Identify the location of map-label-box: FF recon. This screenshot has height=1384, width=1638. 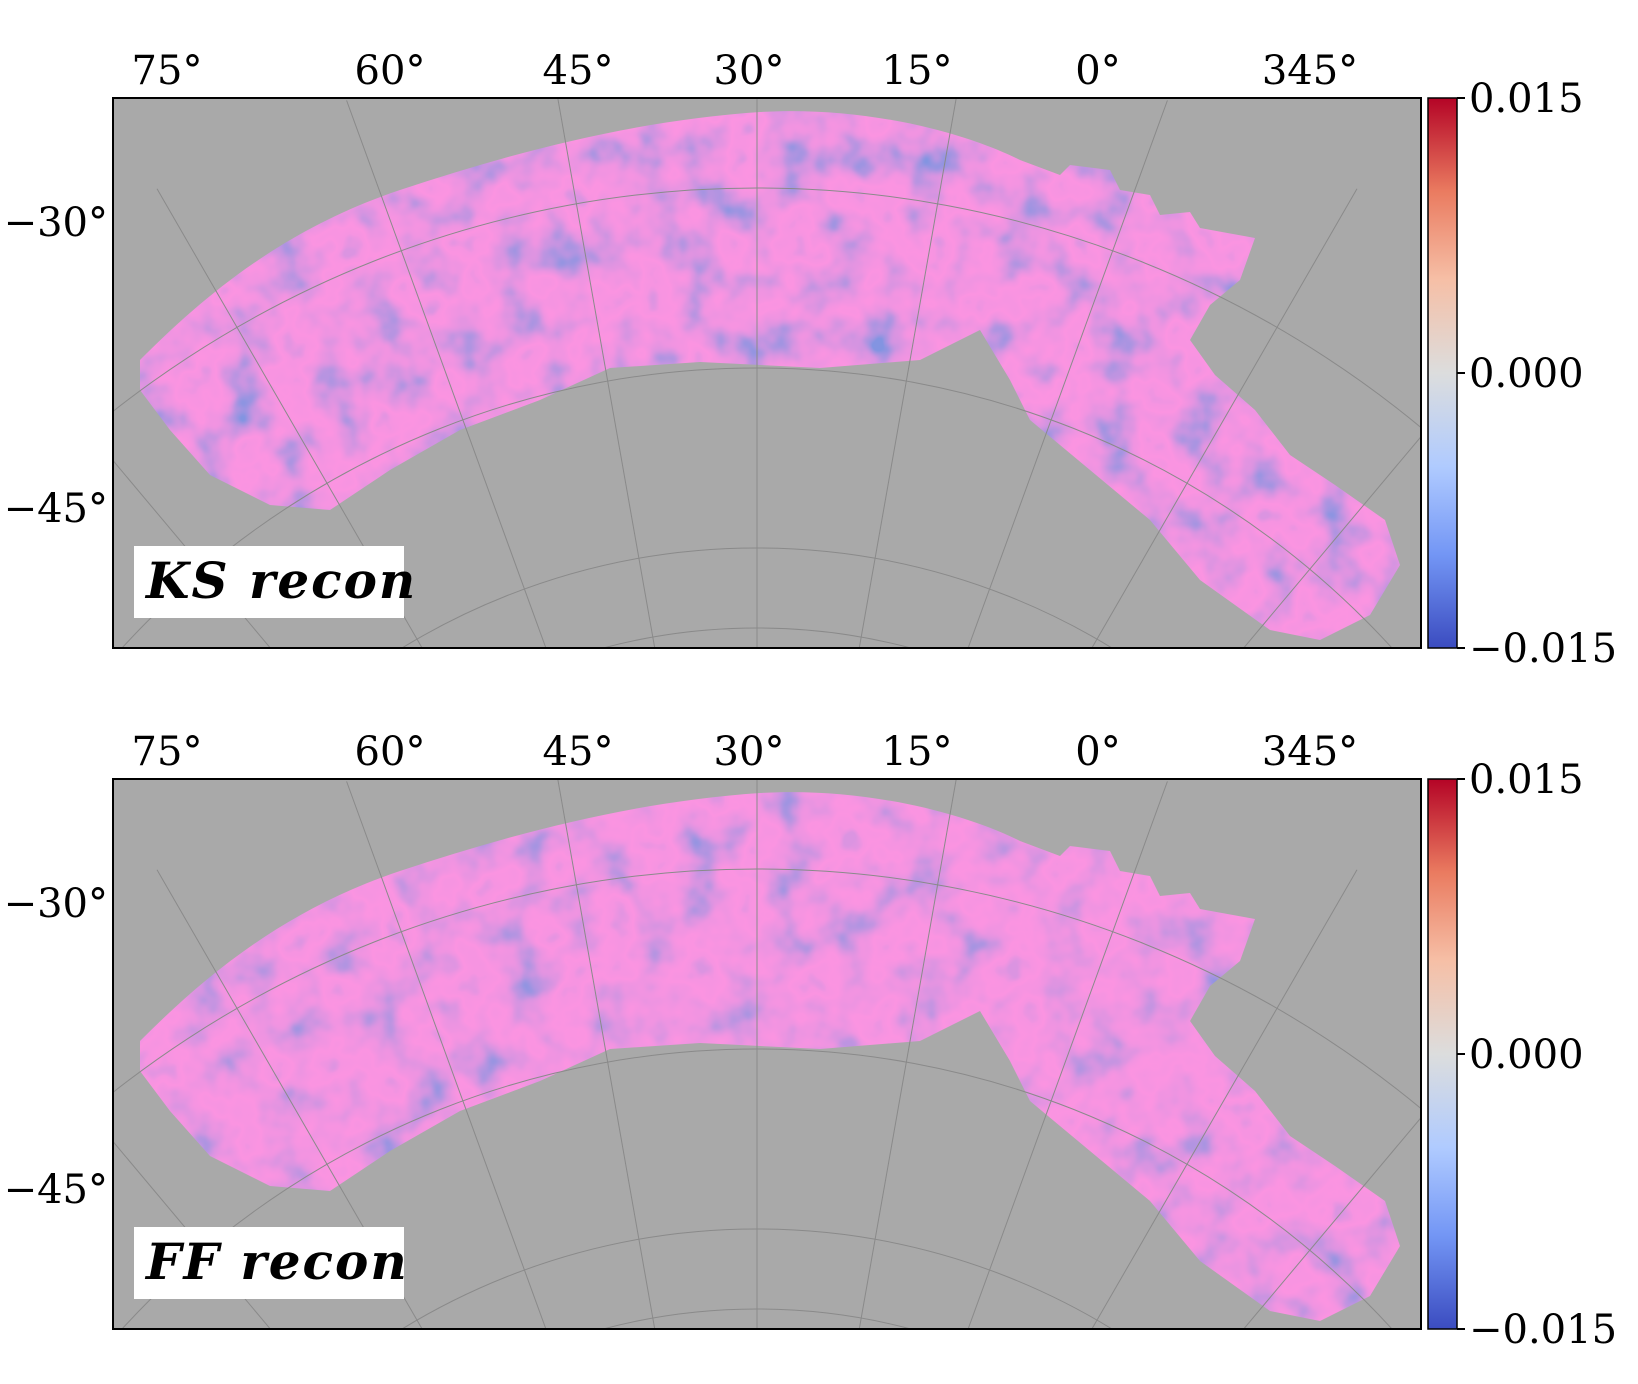
(271, 1263).